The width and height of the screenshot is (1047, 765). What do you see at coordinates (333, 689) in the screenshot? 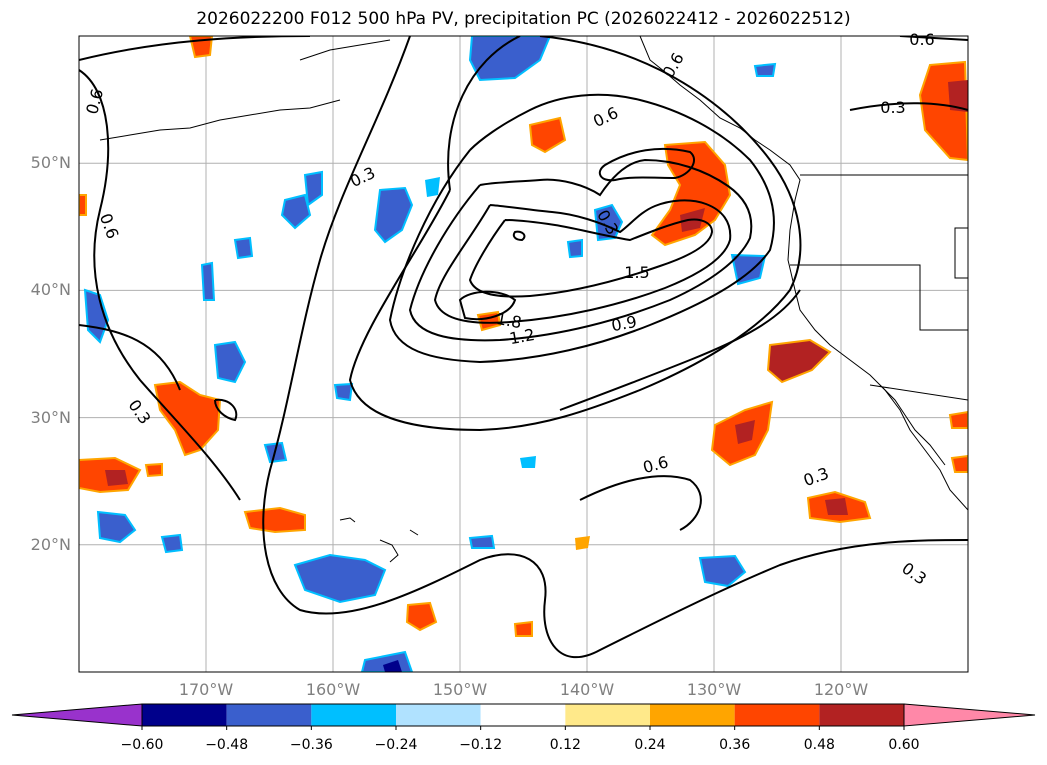
I see `longitude-label: 160°W` at bounding box center [333, 689].